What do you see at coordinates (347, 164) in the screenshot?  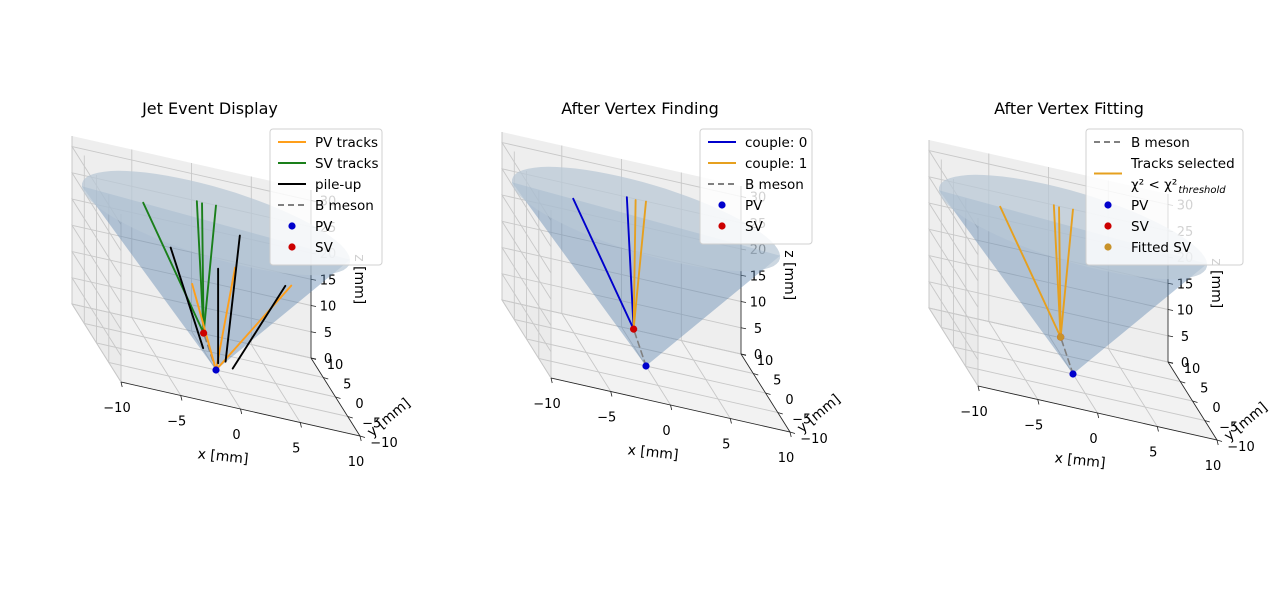 I see `legend-label: SV tracks` at bounding box center [347, 164].